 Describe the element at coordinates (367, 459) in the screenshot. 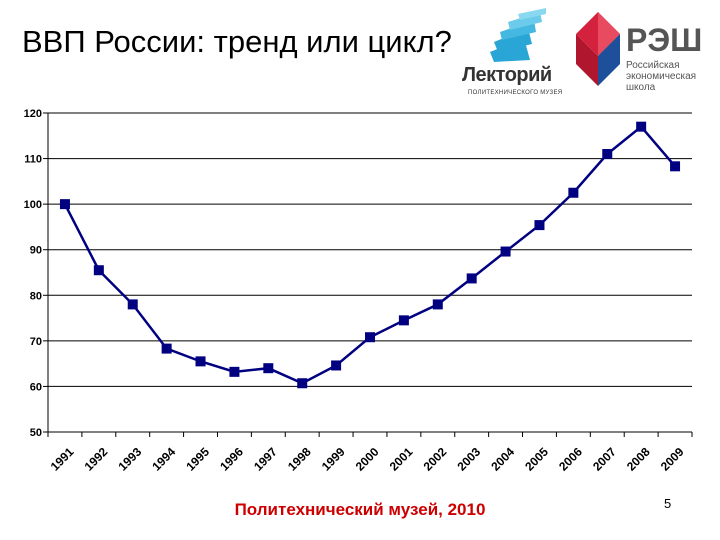

I see `x-tick-label: 2000` at that location.